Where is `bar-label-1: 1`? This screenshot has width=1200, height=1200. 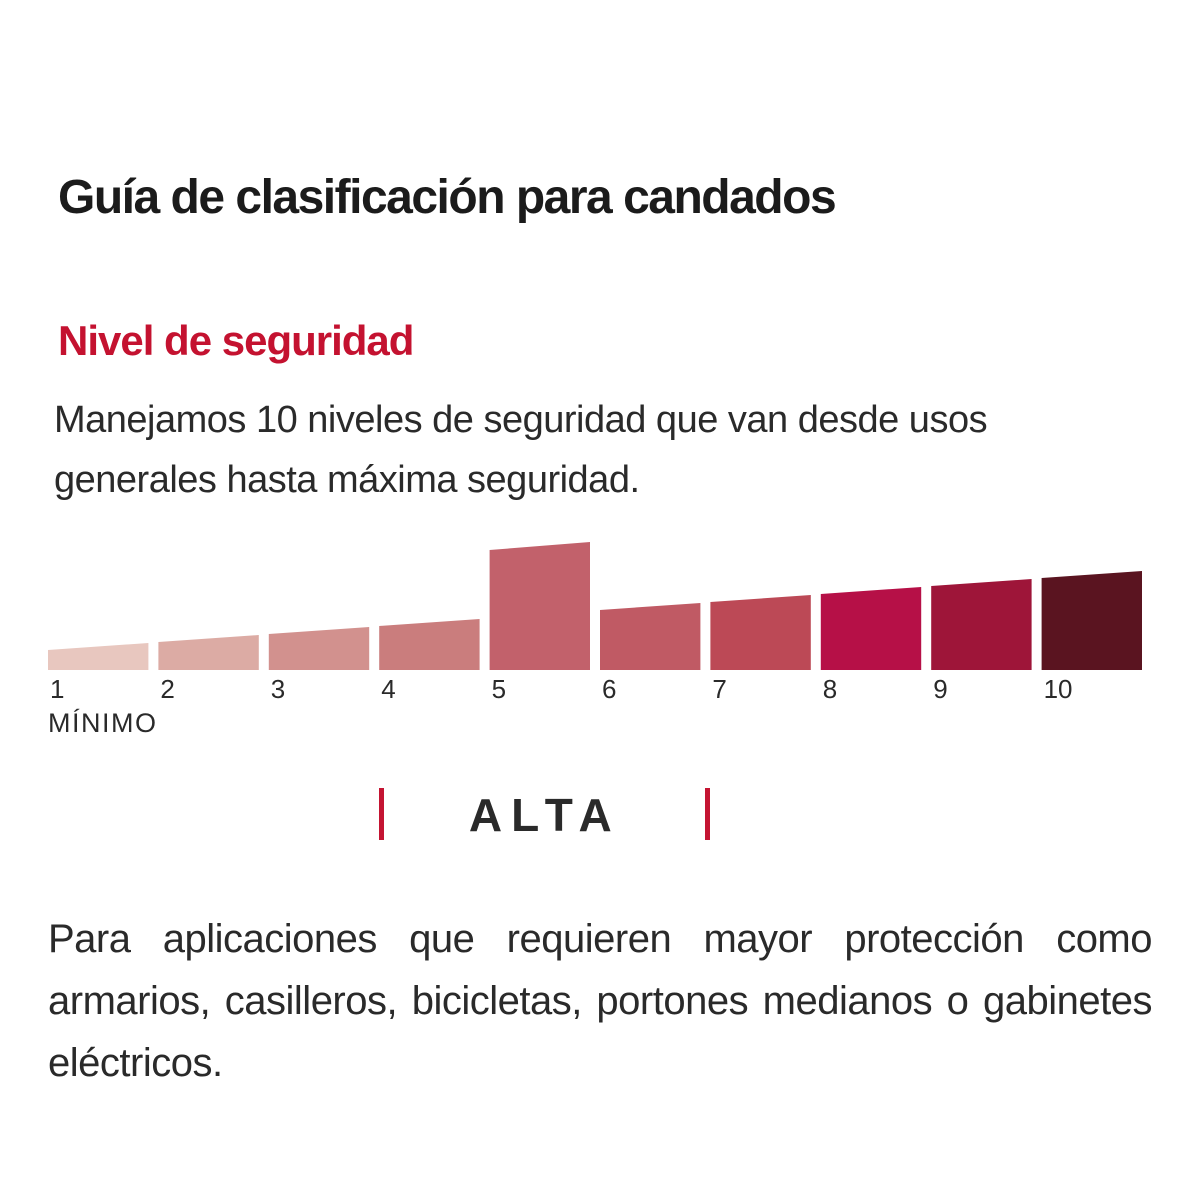 bar-label-1: 1 is located at coordinates (57, 689).